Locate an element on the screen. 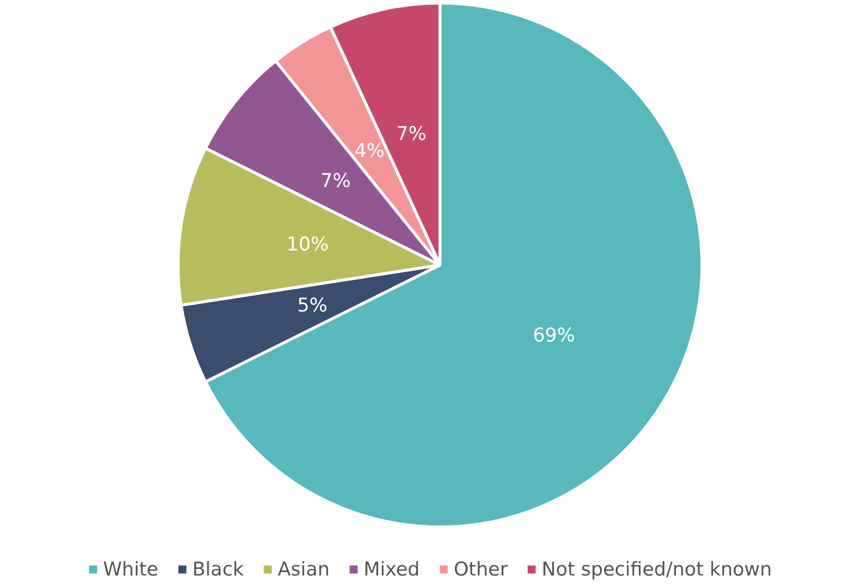  legend-label: Black is located at coordinates (218, 569).